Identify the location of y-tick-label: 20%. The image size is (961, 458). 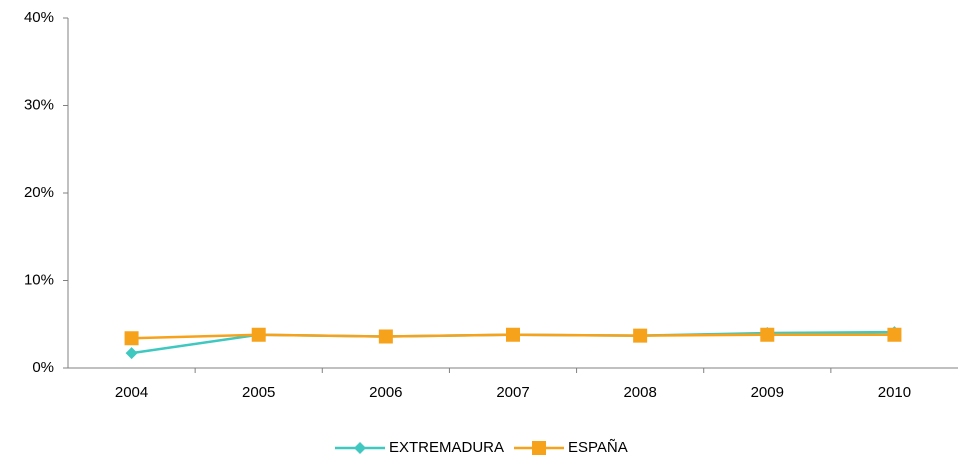
(39, 192).